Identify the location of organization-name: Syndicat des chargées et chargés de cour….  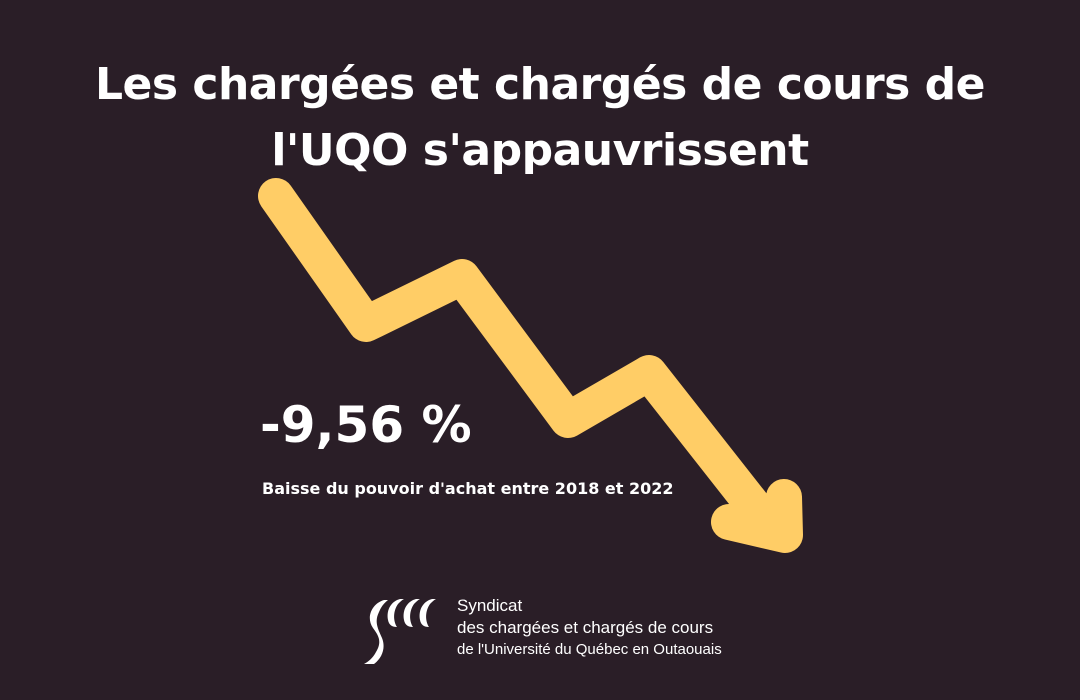
(589, 628).